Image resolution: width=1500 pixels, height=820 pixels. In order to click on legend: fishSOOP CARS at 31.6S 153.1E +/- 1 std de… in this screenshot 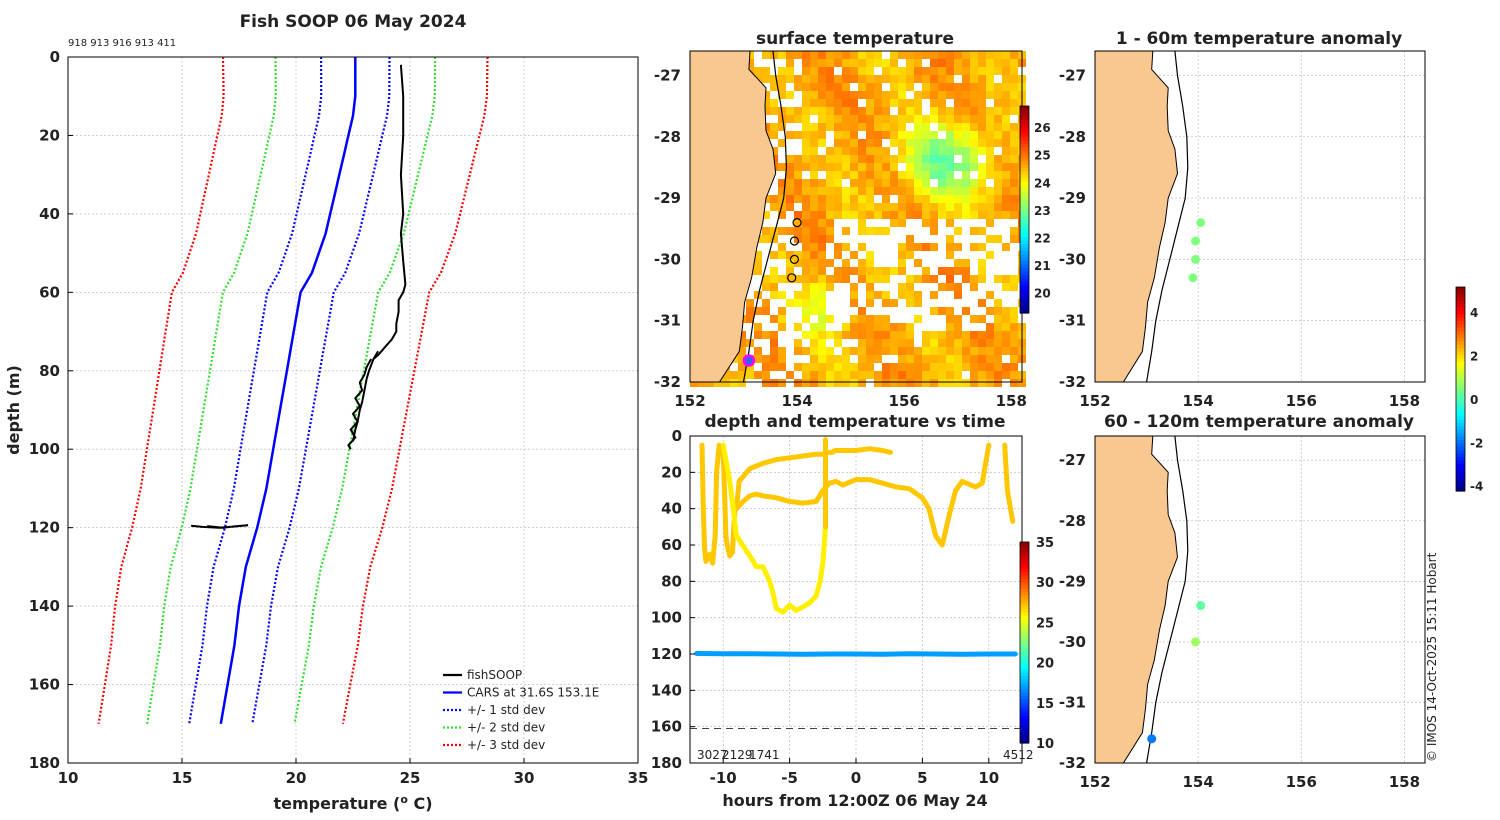, I will do `click(521, 710)`.